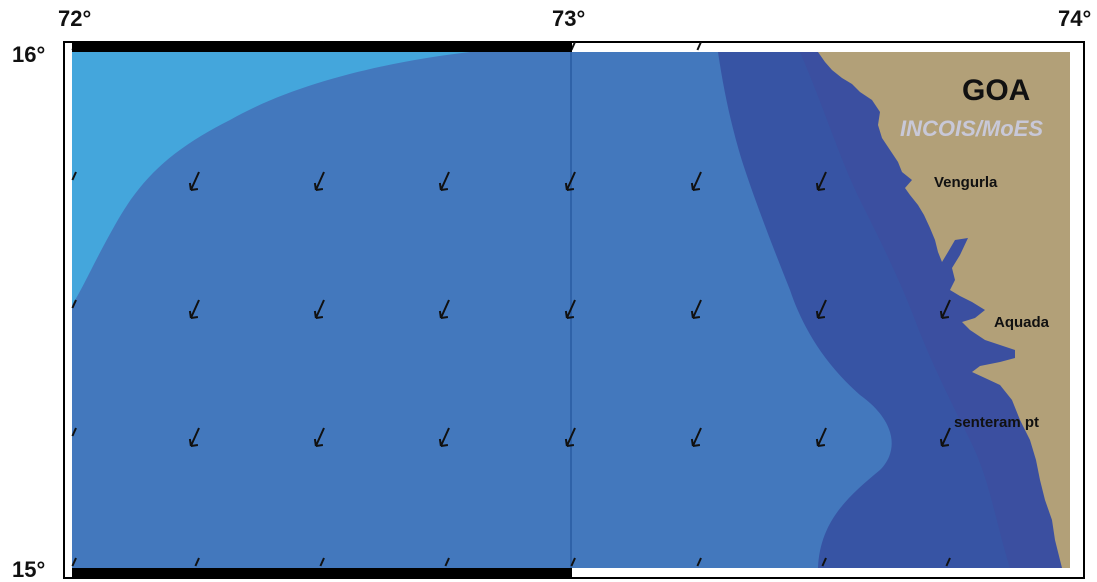  Describe the element at coordinates (322, 573) in the screenshot. I see `border-bottom-left` at that location.